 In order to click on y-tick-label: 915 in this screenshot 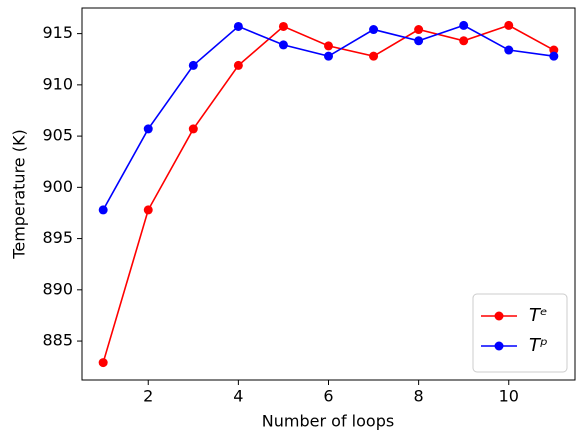, I will do `click(57, 32)`.